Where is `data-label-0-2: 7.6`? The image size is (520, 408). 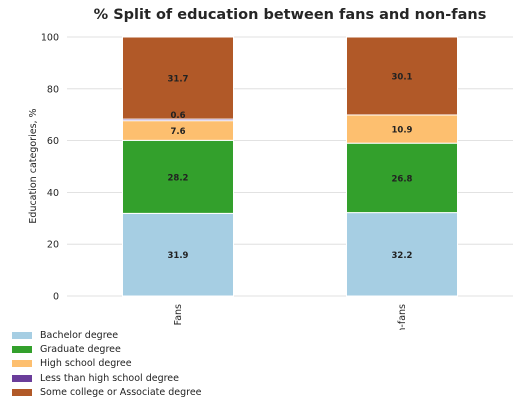
data-label-0-2: 7.6 is located at coordinates (177, 132).